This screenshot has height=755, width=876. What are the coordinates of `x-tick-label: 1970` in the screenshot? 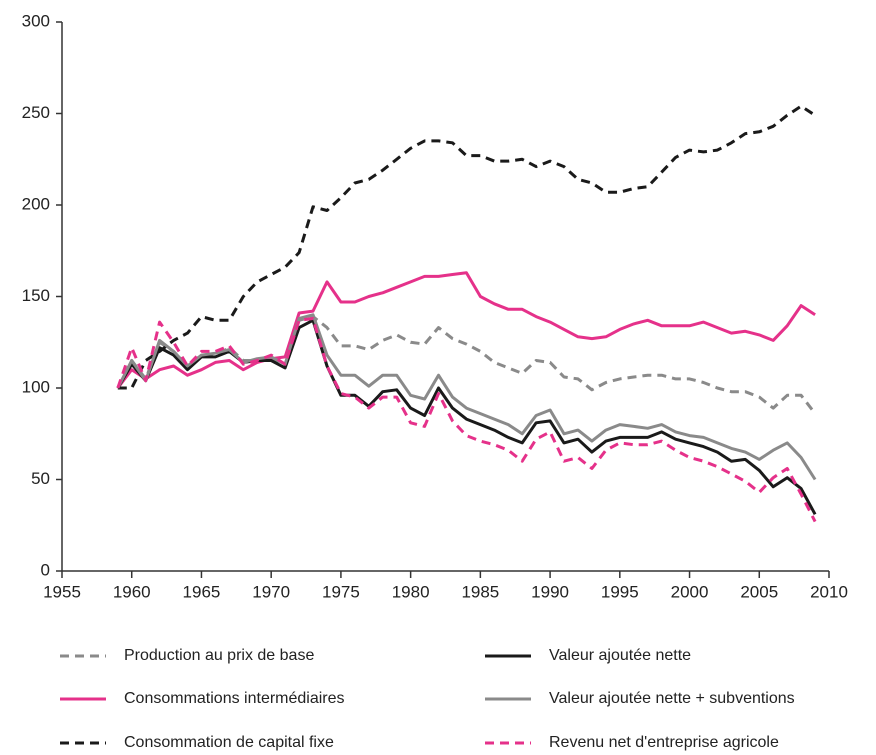 It's located at (271, 591).